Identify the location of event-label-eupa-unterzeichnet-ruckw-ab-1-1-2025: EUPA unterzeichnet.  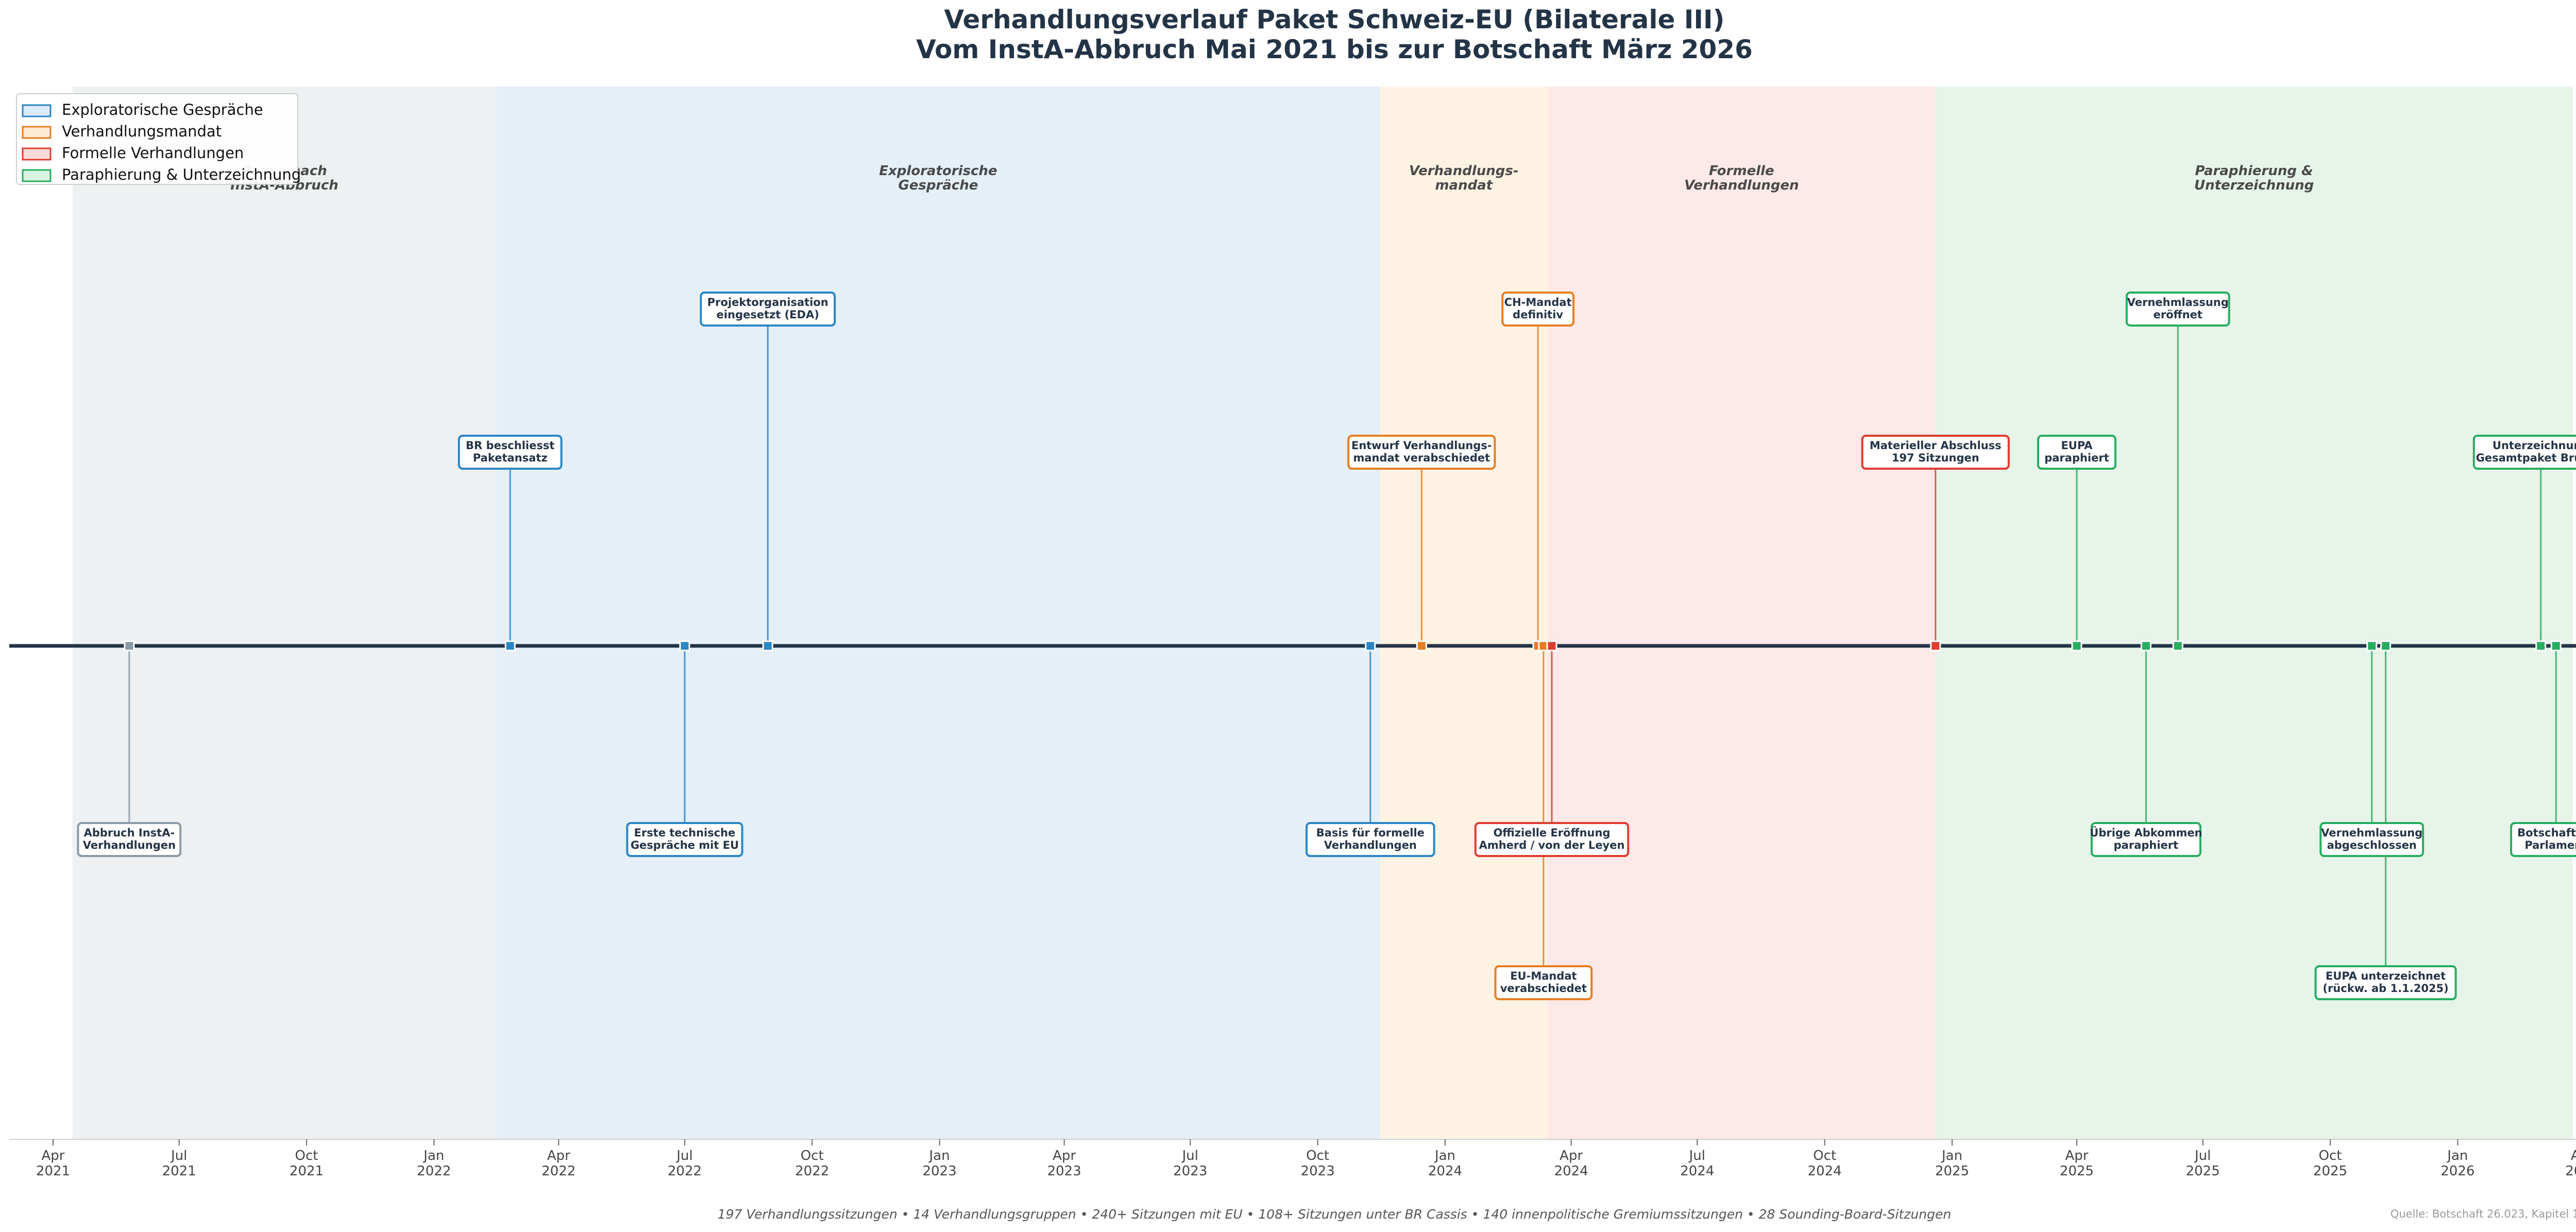
(2386, 976).